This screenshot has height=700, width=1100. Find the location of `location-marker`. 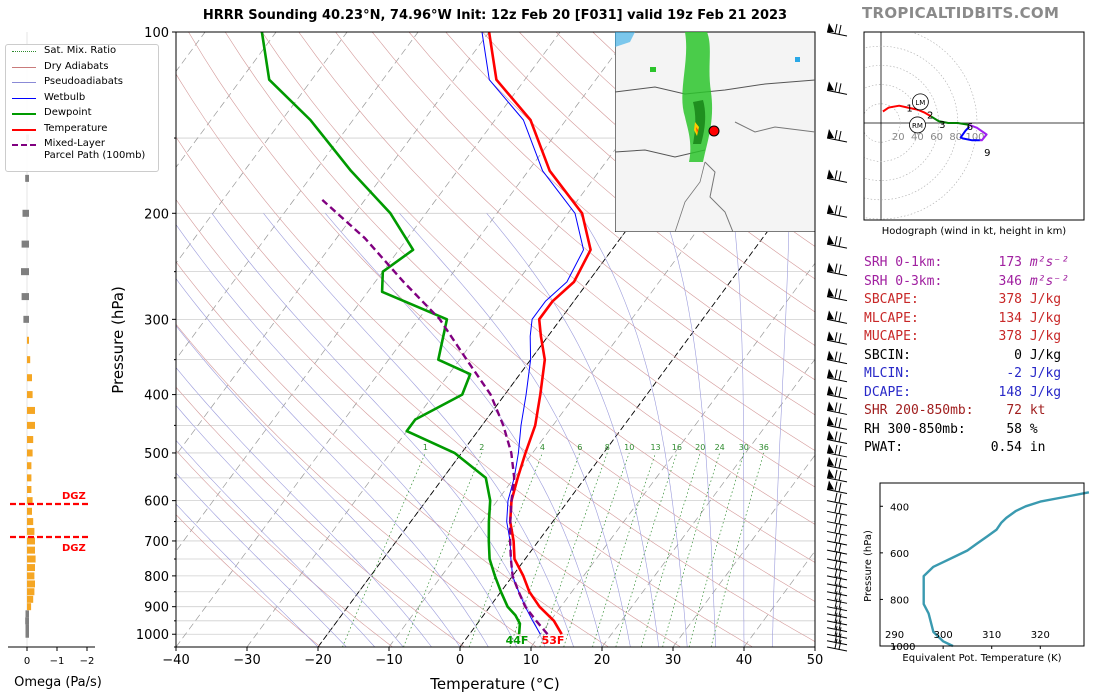

location-marker is located at coordinates (714, 131).